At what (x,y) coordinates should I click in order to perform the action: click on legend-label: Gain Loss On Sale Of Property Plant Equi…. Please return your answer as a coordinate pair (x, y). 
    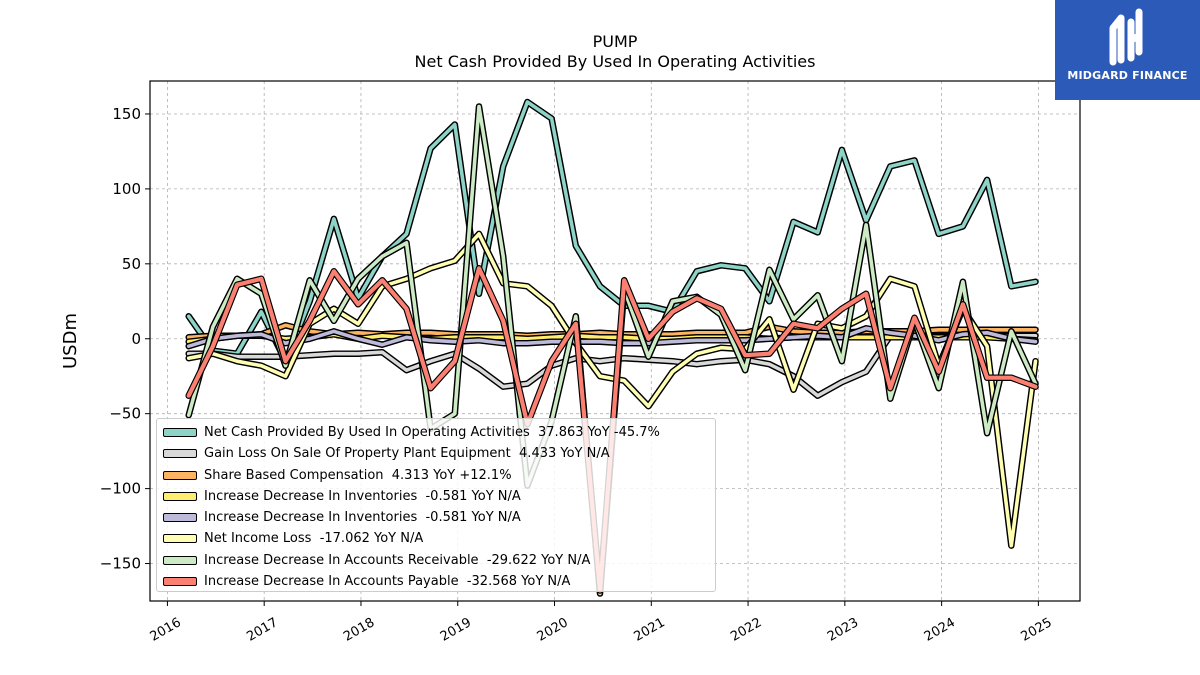
    Looking at the image, I should click on (407, 454).